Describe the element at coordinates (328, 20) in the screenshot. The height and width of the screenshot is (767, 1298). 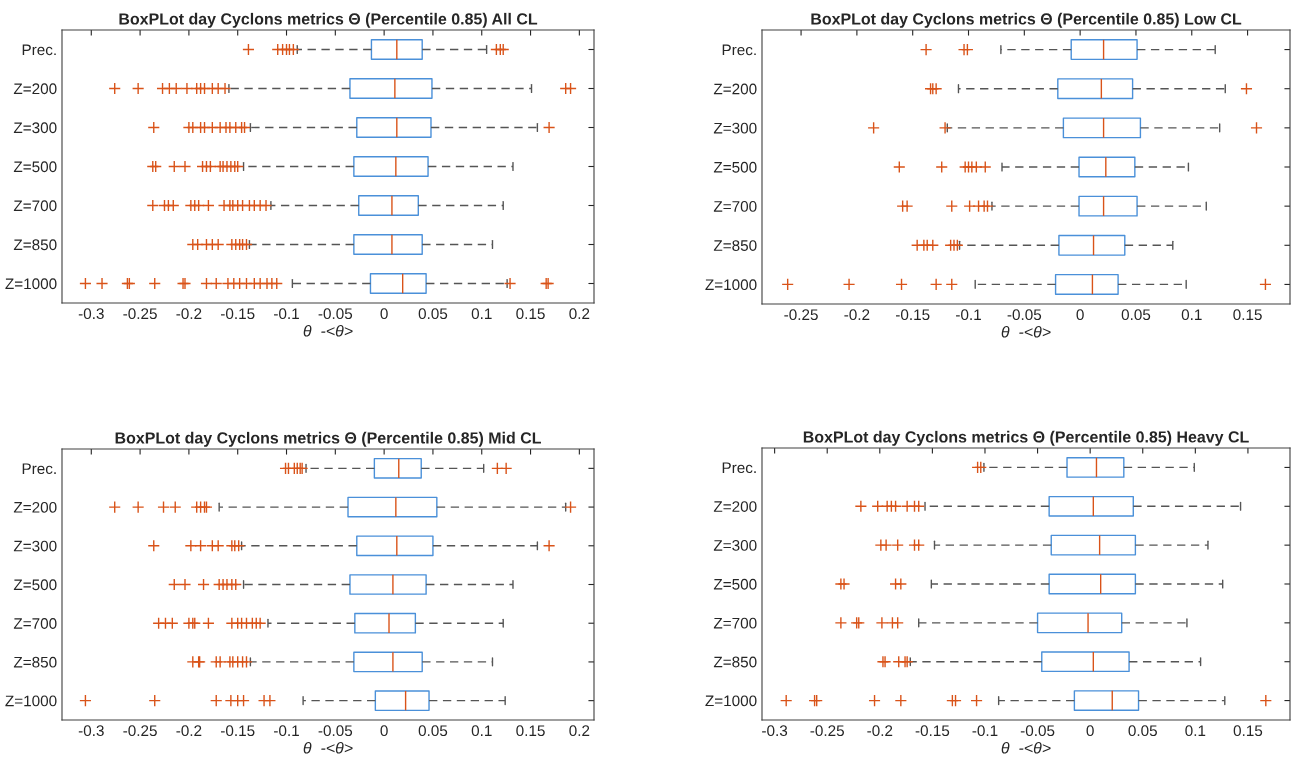
I see `chart-title: BoxPLot day Cyclons metrics Θ (Percentile 0.85) All CL` at that location.